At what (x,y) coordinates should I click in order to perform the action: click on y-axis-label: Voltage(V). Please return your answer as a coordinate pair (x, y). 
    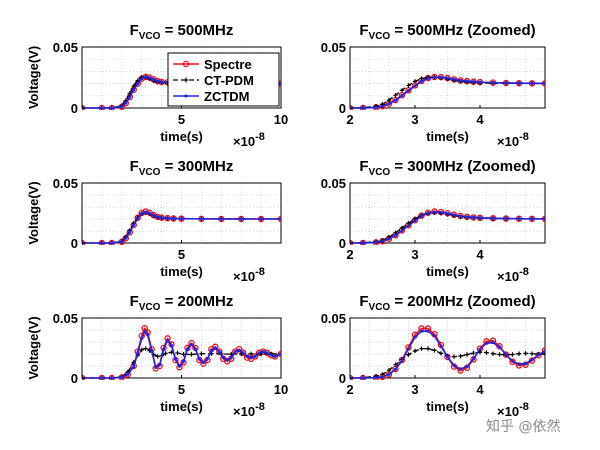
    Looking at the image, I should click on (33, 347).